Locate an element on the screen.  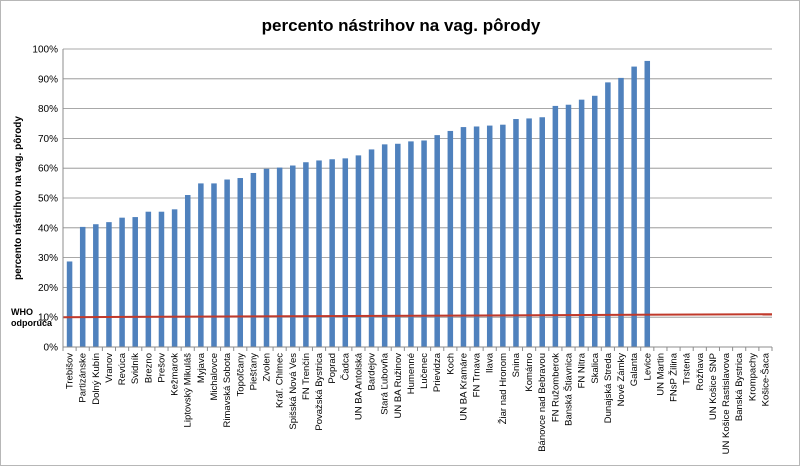
x-tick-label: Kežmarok is located at coordinates (175, 374).